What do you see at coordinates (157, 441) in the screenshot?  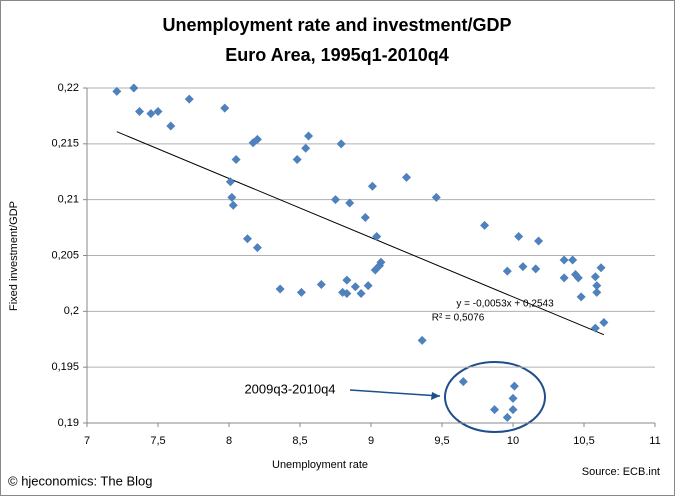 I see `x-tick-label: 7,5` at bounding box center [157, 441].